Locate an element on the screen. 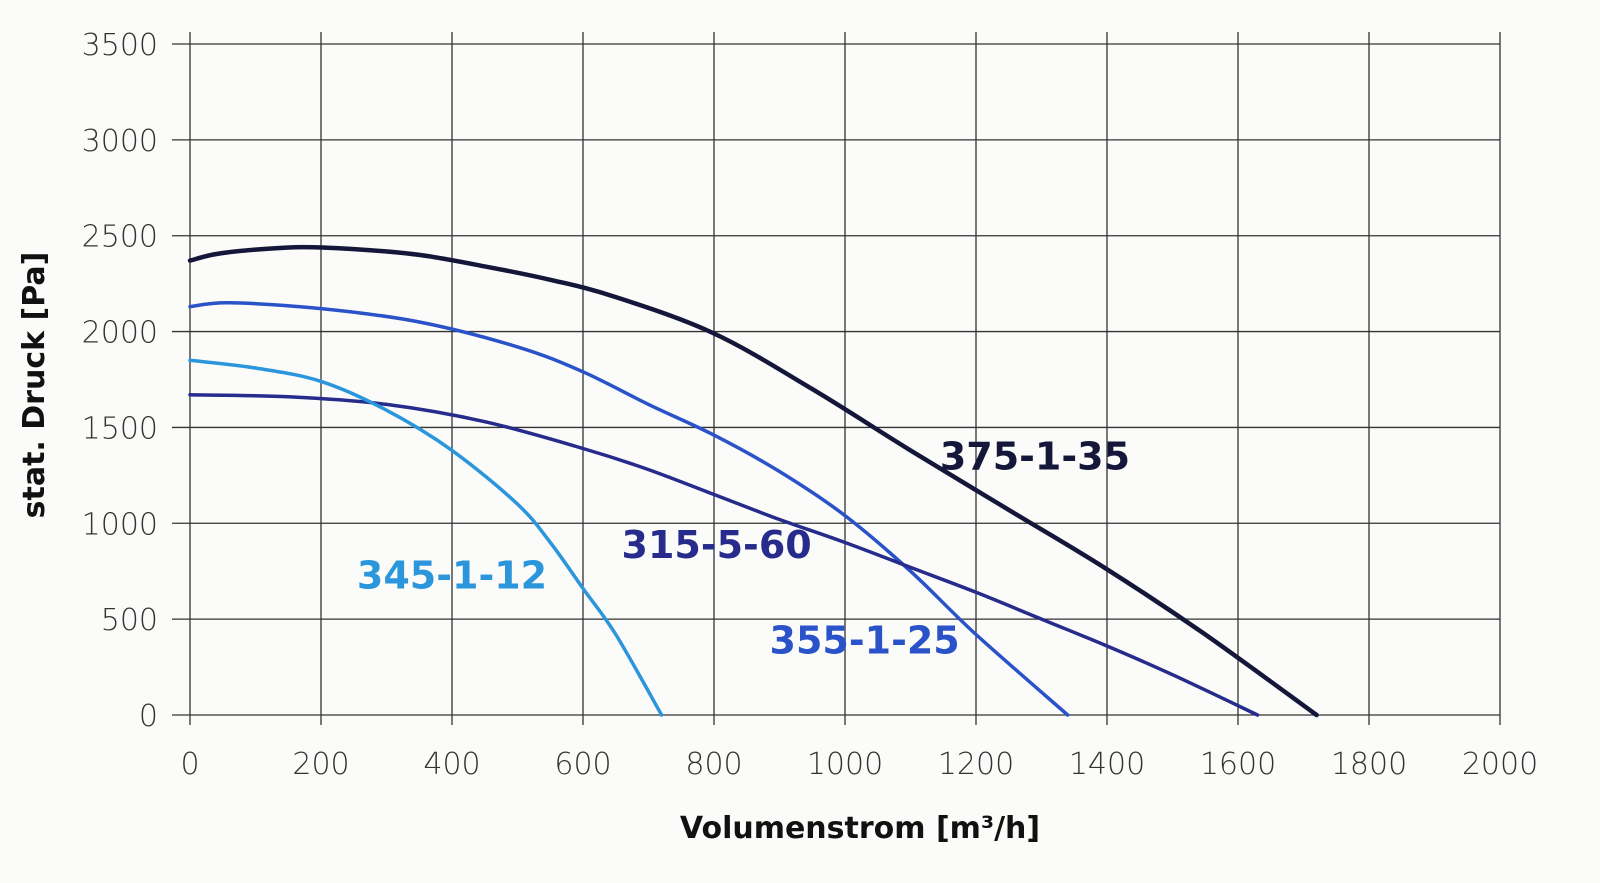 The width and height of the screenshot is (1600, 883). x-tick-label: 1000 is located at coordinates (845, 764).